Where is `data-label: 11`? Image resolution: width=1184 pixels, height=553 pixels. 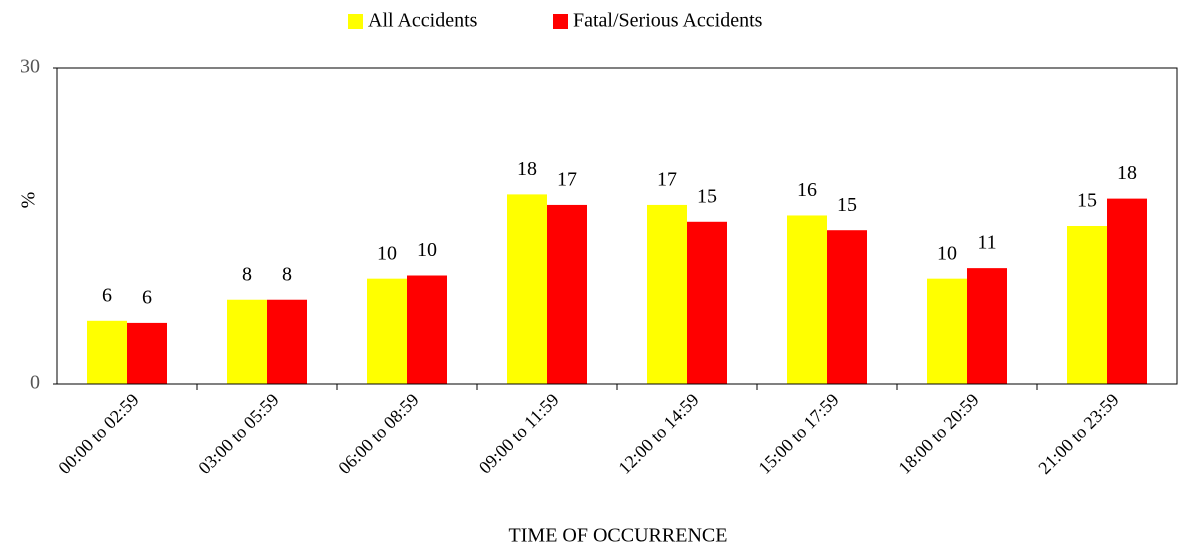
data-label: 11 is located at coordinates (986, 243).